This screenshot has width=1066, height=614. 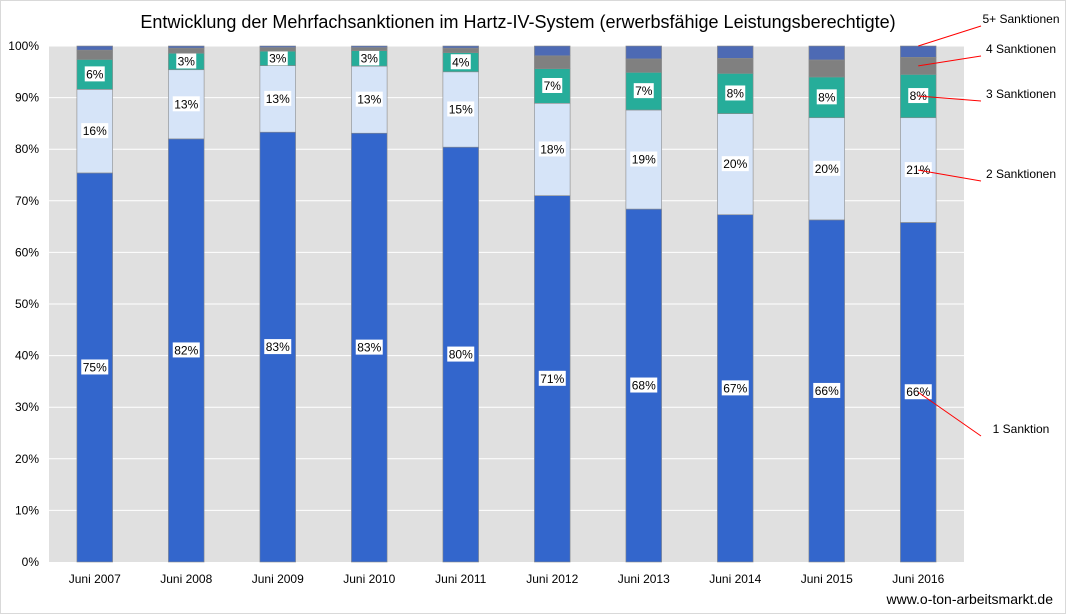 What do you see at coordinates (27, 252) in the screenshot?
I see `y-tick-label: 60%` at bounding box center [27, 252].